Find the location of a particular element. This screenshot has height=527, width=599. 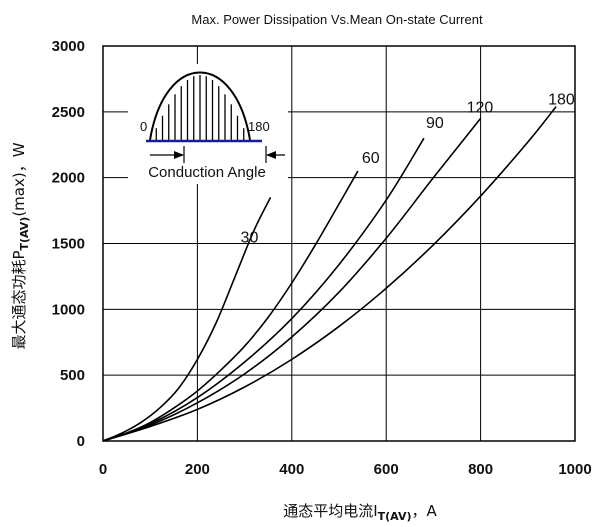

inset-left-arrowhead is located at coordinates (179, 155).